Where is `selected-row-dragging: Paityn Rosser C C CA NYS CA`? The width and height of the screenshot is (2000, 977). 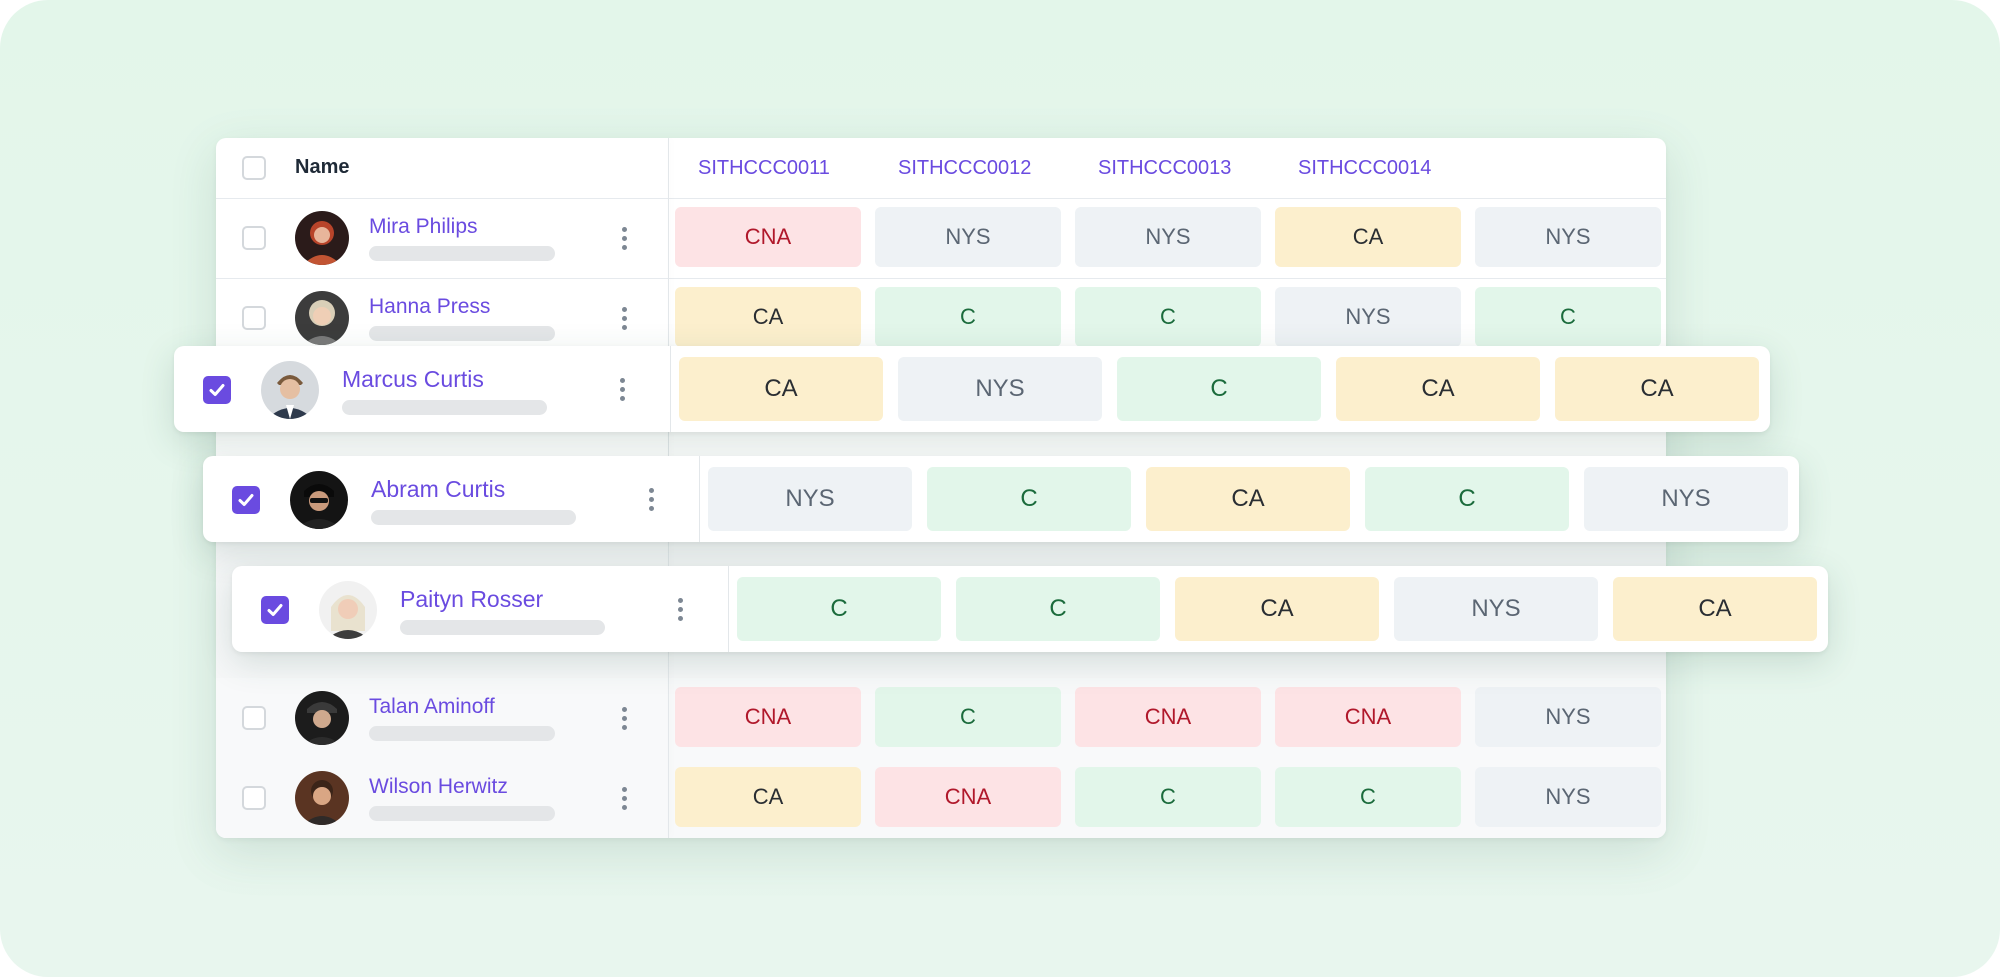
selected-row-dragging: Paityn Rosser C C CA NYS CA is located at coordinates (1030, 609).